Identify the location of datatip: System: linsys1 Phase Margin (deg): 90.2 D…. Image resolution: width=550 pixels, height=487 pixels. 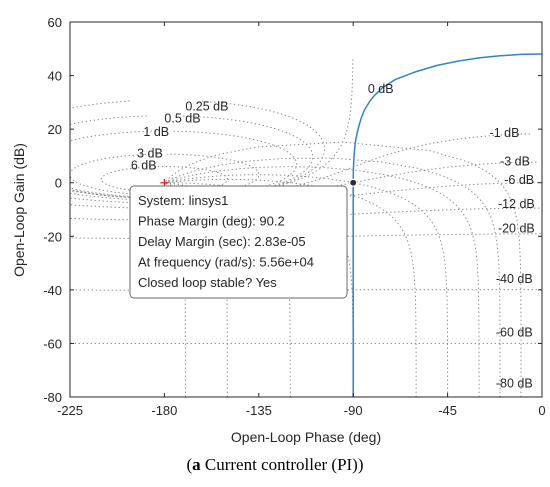
(238, 242).